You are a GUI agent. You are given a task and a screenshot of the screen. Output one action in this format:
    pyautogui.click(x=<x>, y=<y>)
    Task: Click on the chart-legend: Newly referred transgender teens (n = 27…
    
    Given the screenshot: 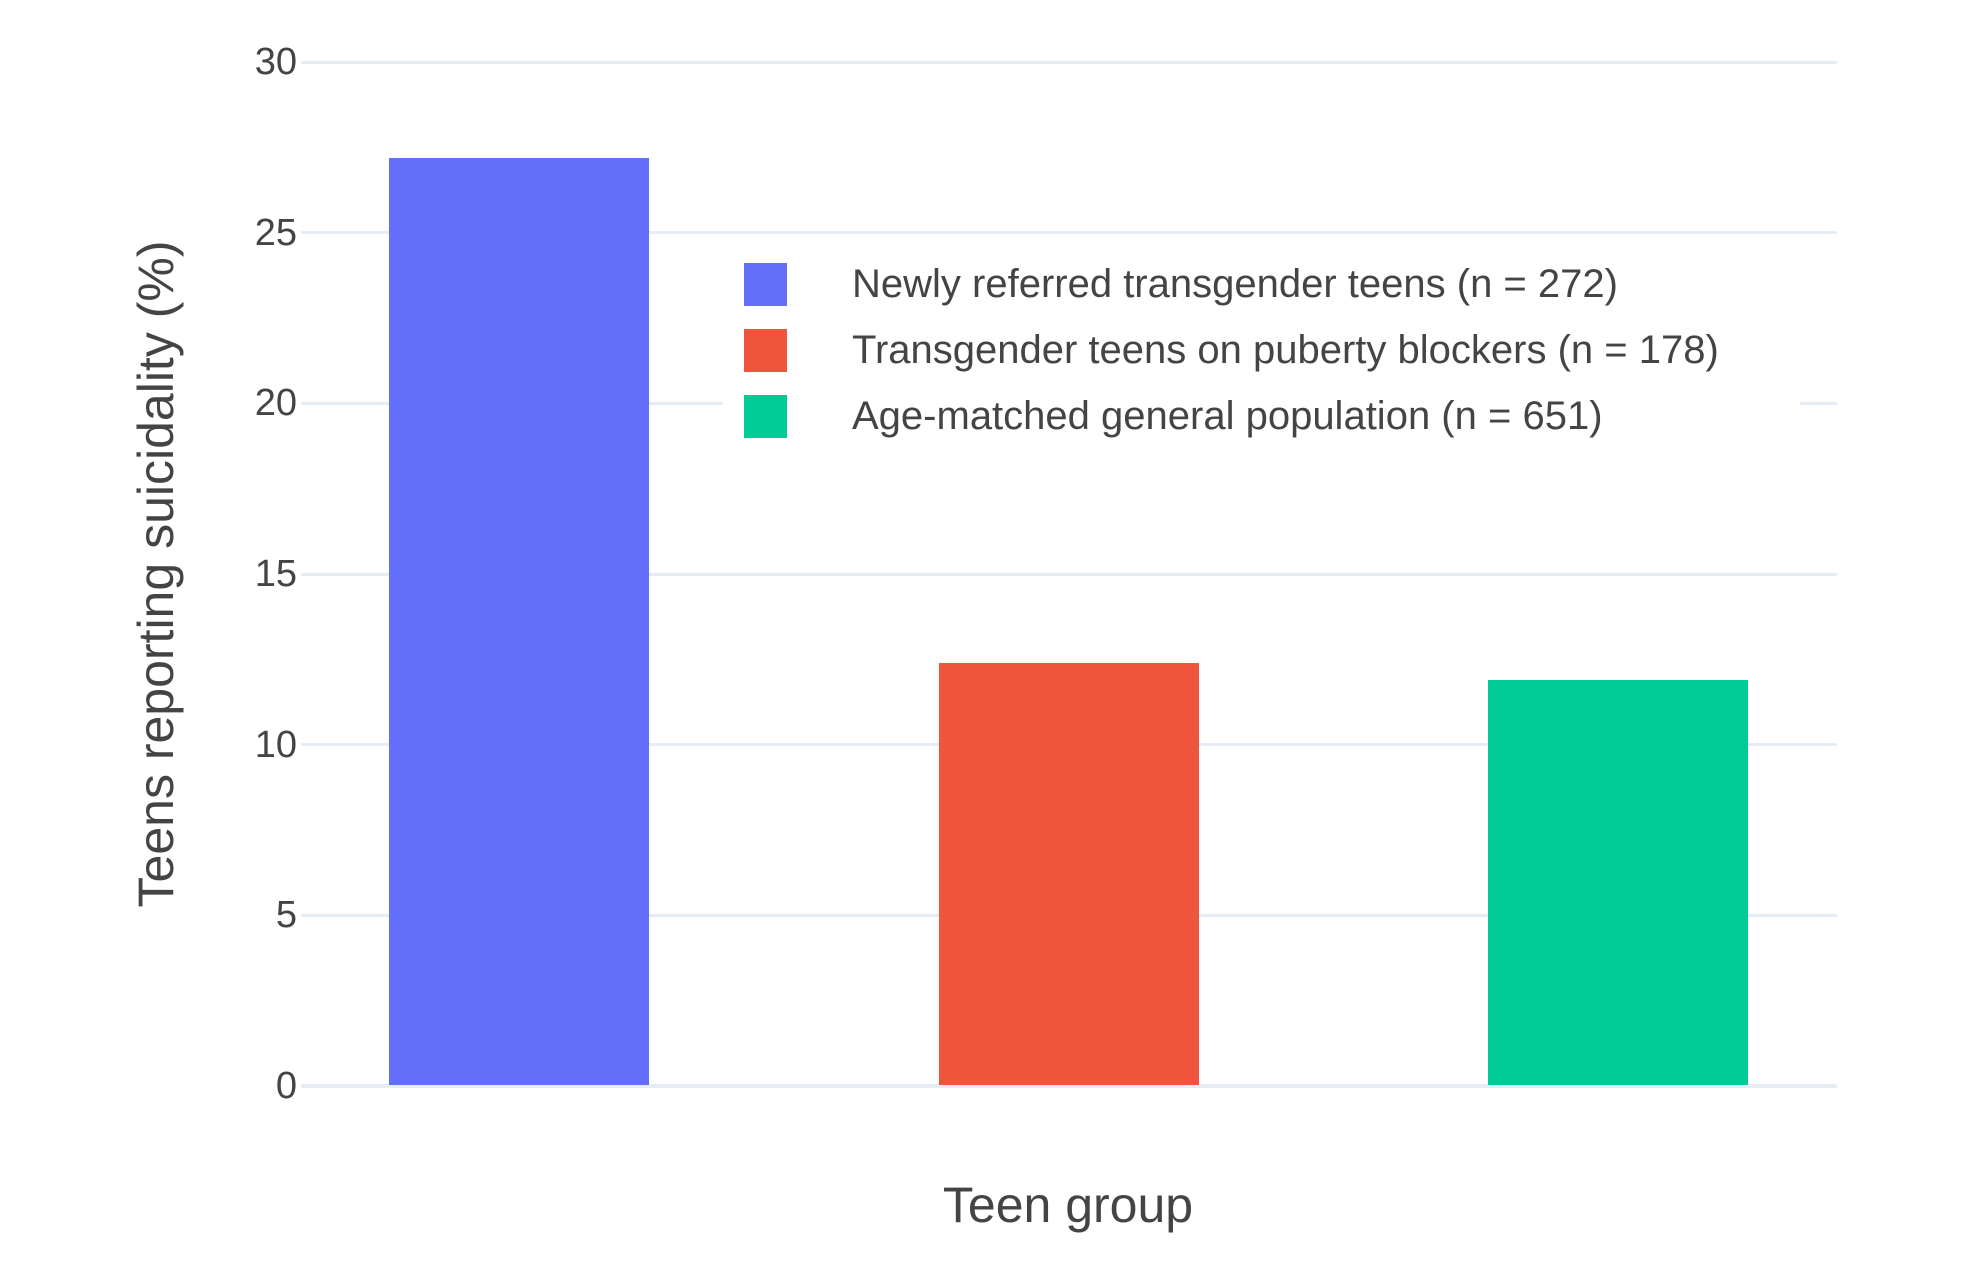 What is the action you would take?
    pyautogui.click(x=1261, y=350)
    